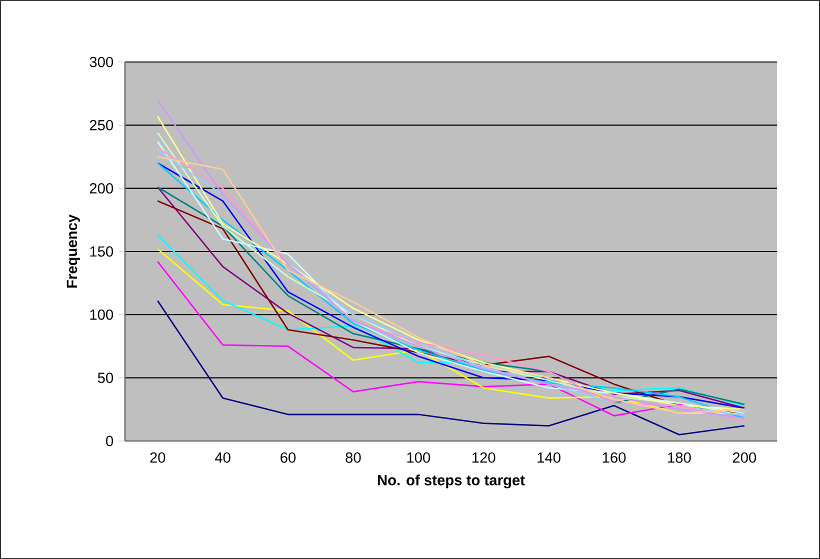  What do you see at coordinates (744, 457) in the screenshot?
I see `x-tick-label: 200` at bounding box center [744, 457].